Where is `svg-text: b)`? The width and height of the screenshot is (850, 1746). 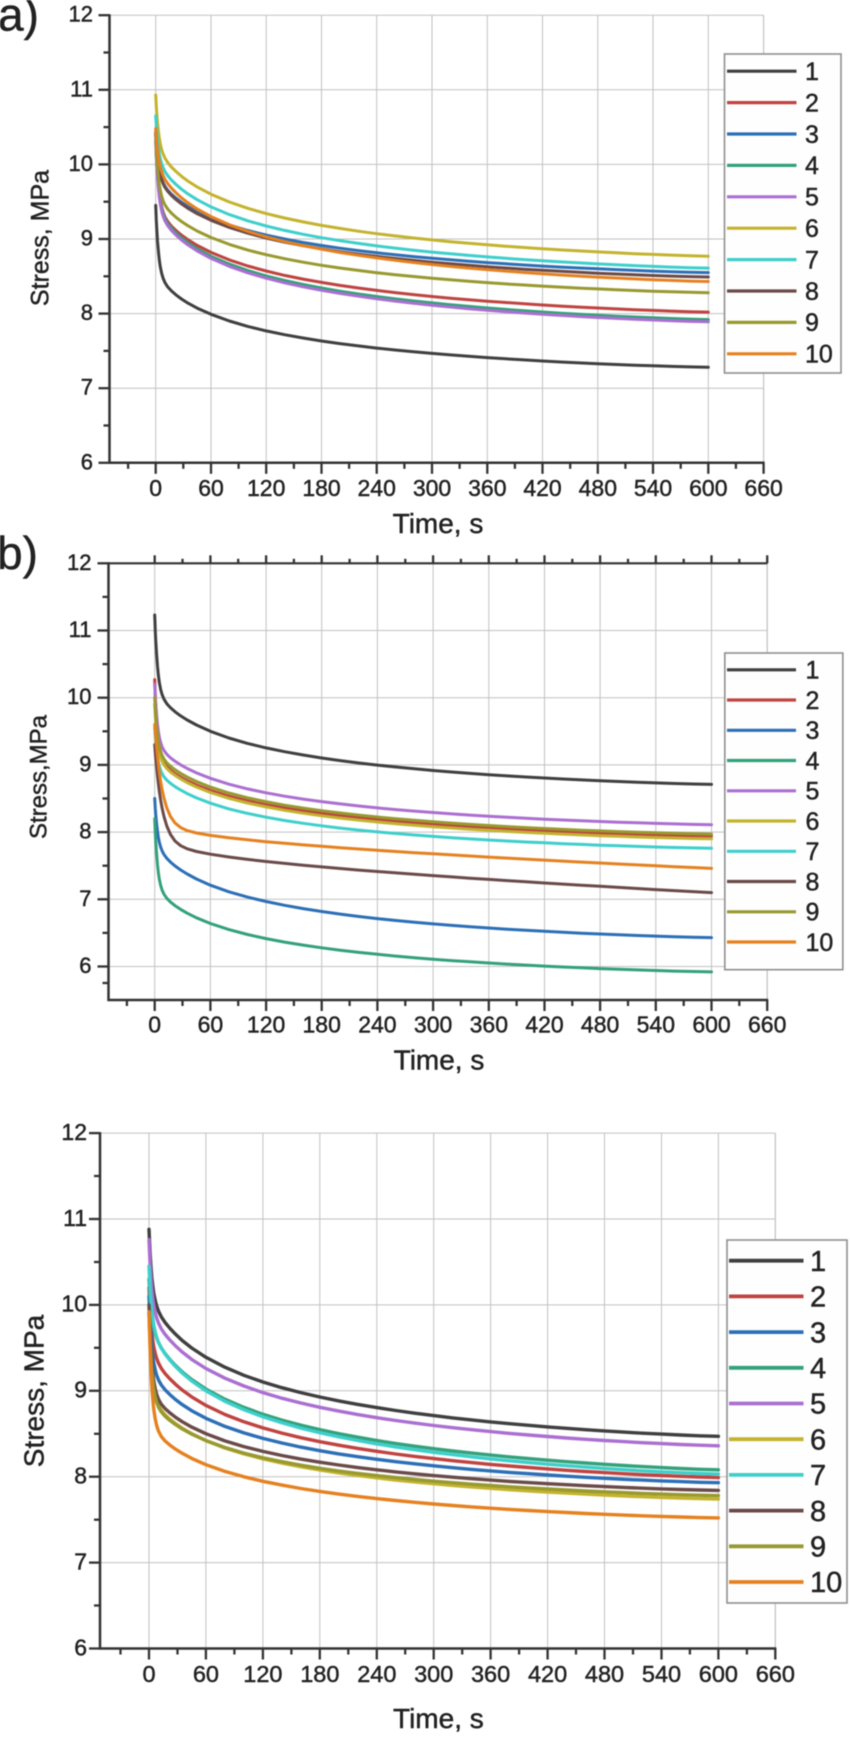 svg-text: b) is located at coordinates (19, 553).